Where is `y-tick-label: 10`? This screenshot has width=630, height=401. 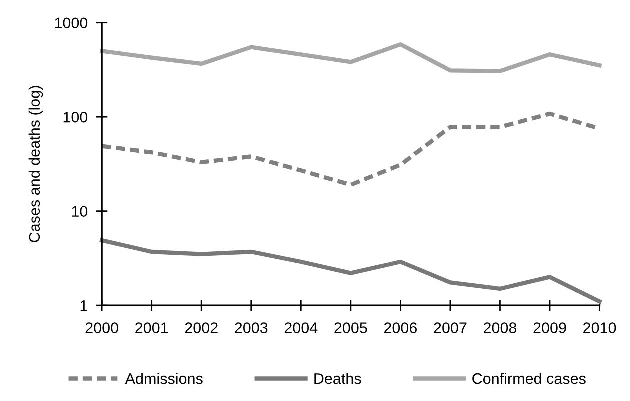 y-tick-label: 10 is located at coordinates (80, 212).